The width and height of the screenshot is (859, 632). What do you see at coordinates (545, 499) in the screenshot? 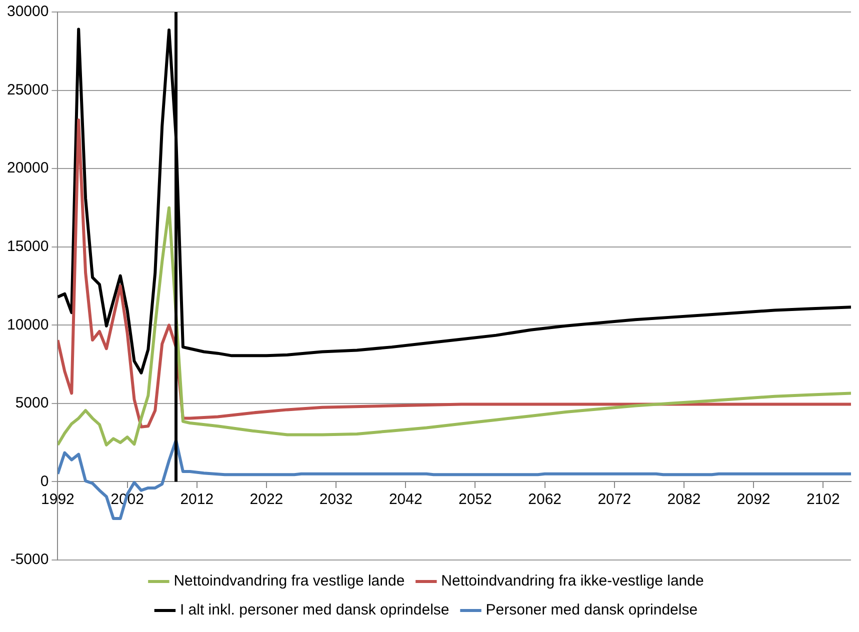
I see `x-tick-label: 2062` at bounding box center [545, 499].